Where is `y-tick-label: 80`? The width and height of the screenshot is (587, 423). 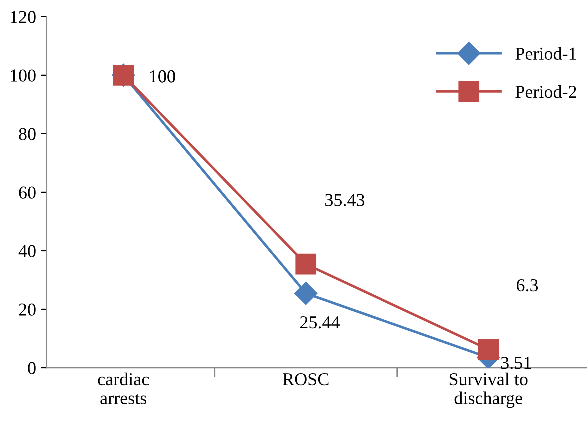
y-tick-label: 80 is located at coordinates (27, 134).